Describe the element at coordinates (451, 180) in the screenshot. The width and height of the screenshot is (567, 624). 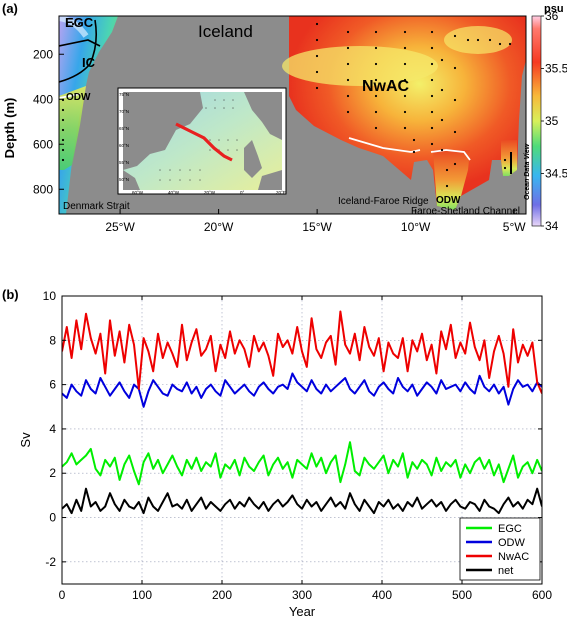
I see `faroe-shetland-field` at that location.